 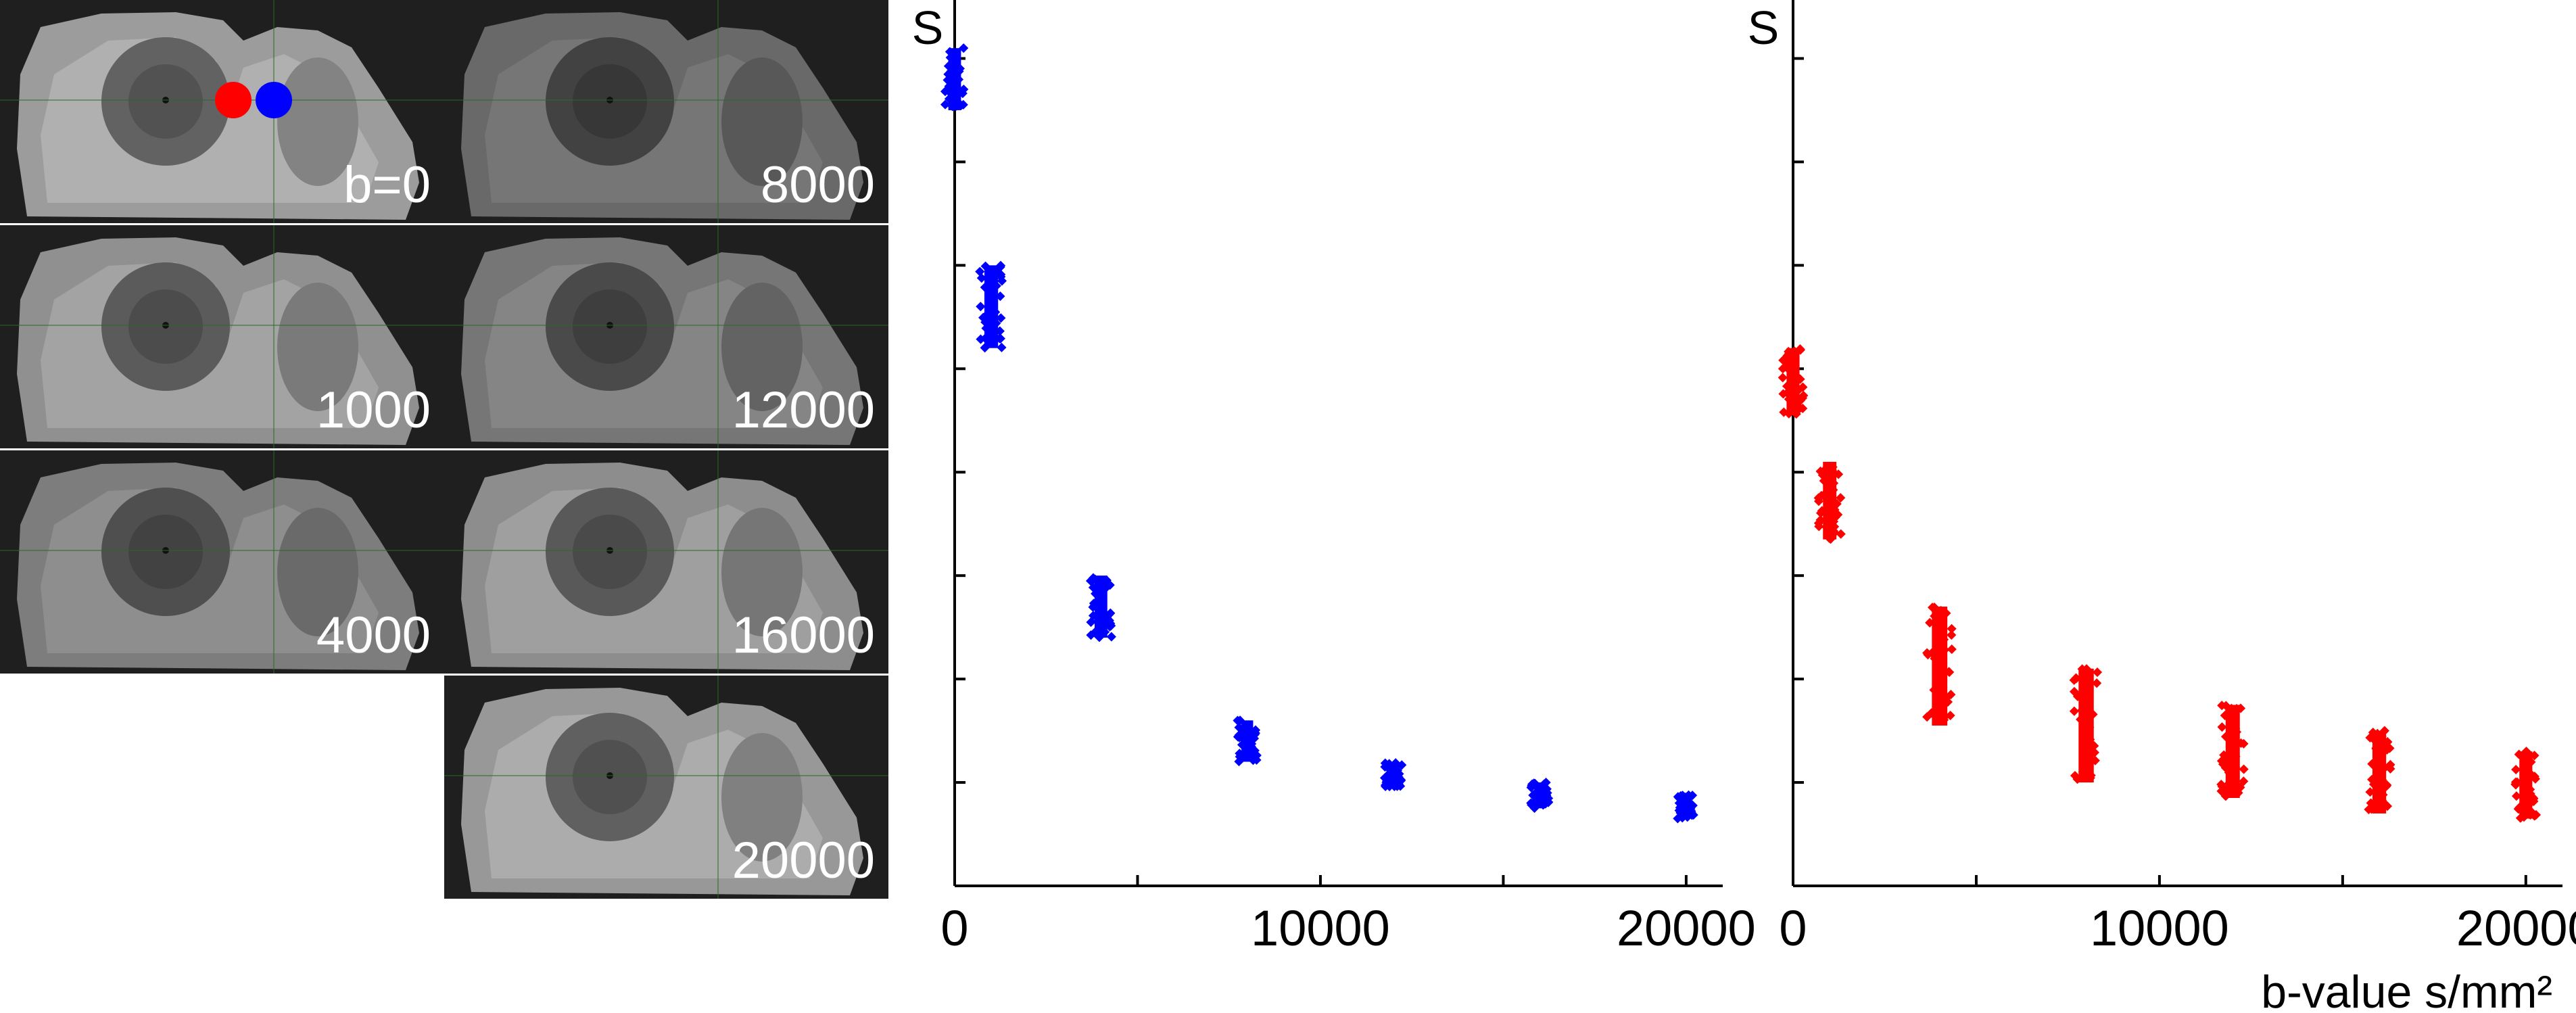 What do you see at coordinates (666, 111) in the screenshot?
I see `mri-panel-b8000: 8000` at bounding box center [666, 111].